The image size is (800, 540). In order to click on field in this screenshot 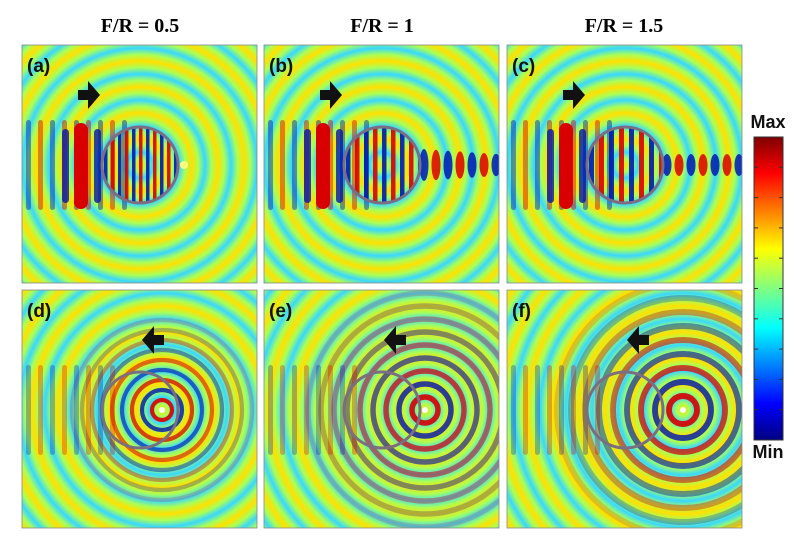, I will do `click(139, 409)`.